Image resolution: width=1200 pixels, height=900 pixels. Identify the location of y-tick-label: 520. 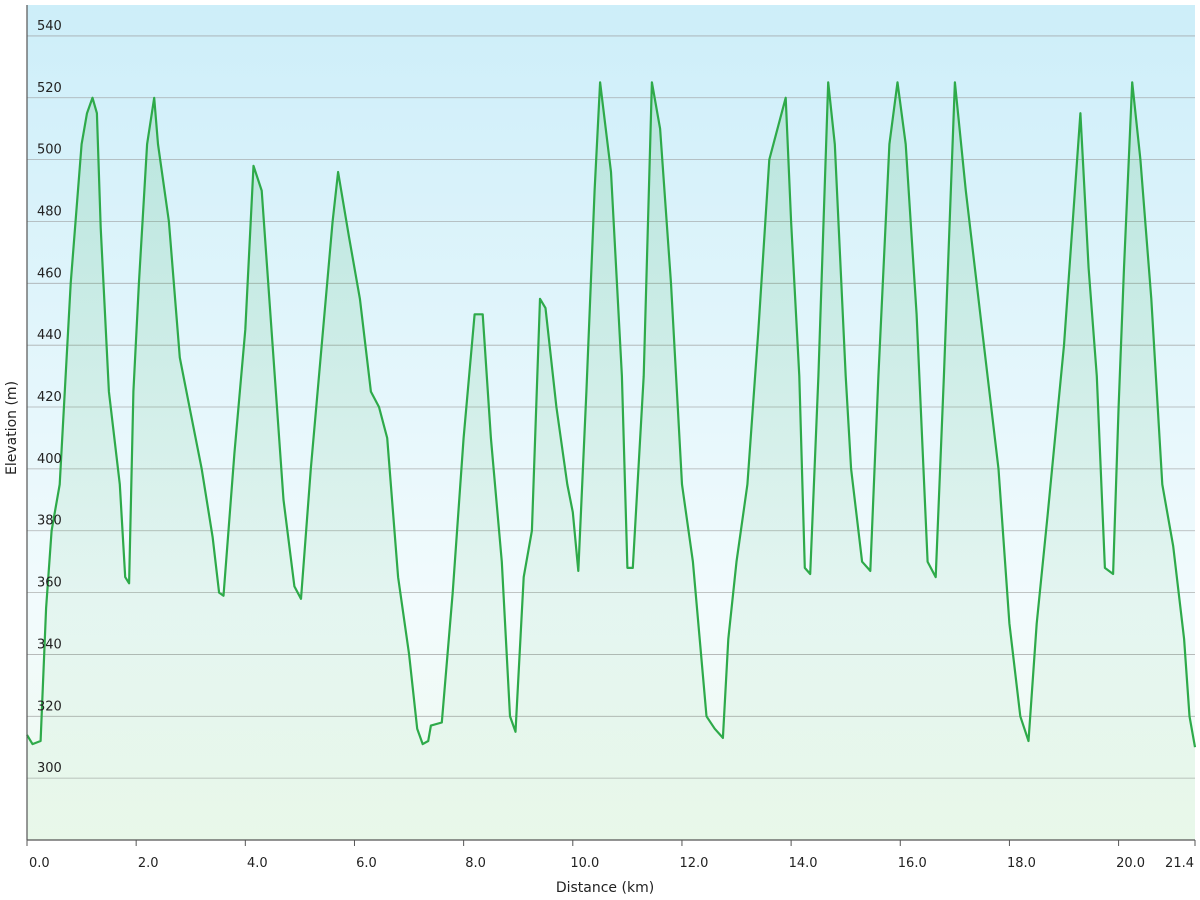
(49, 88).